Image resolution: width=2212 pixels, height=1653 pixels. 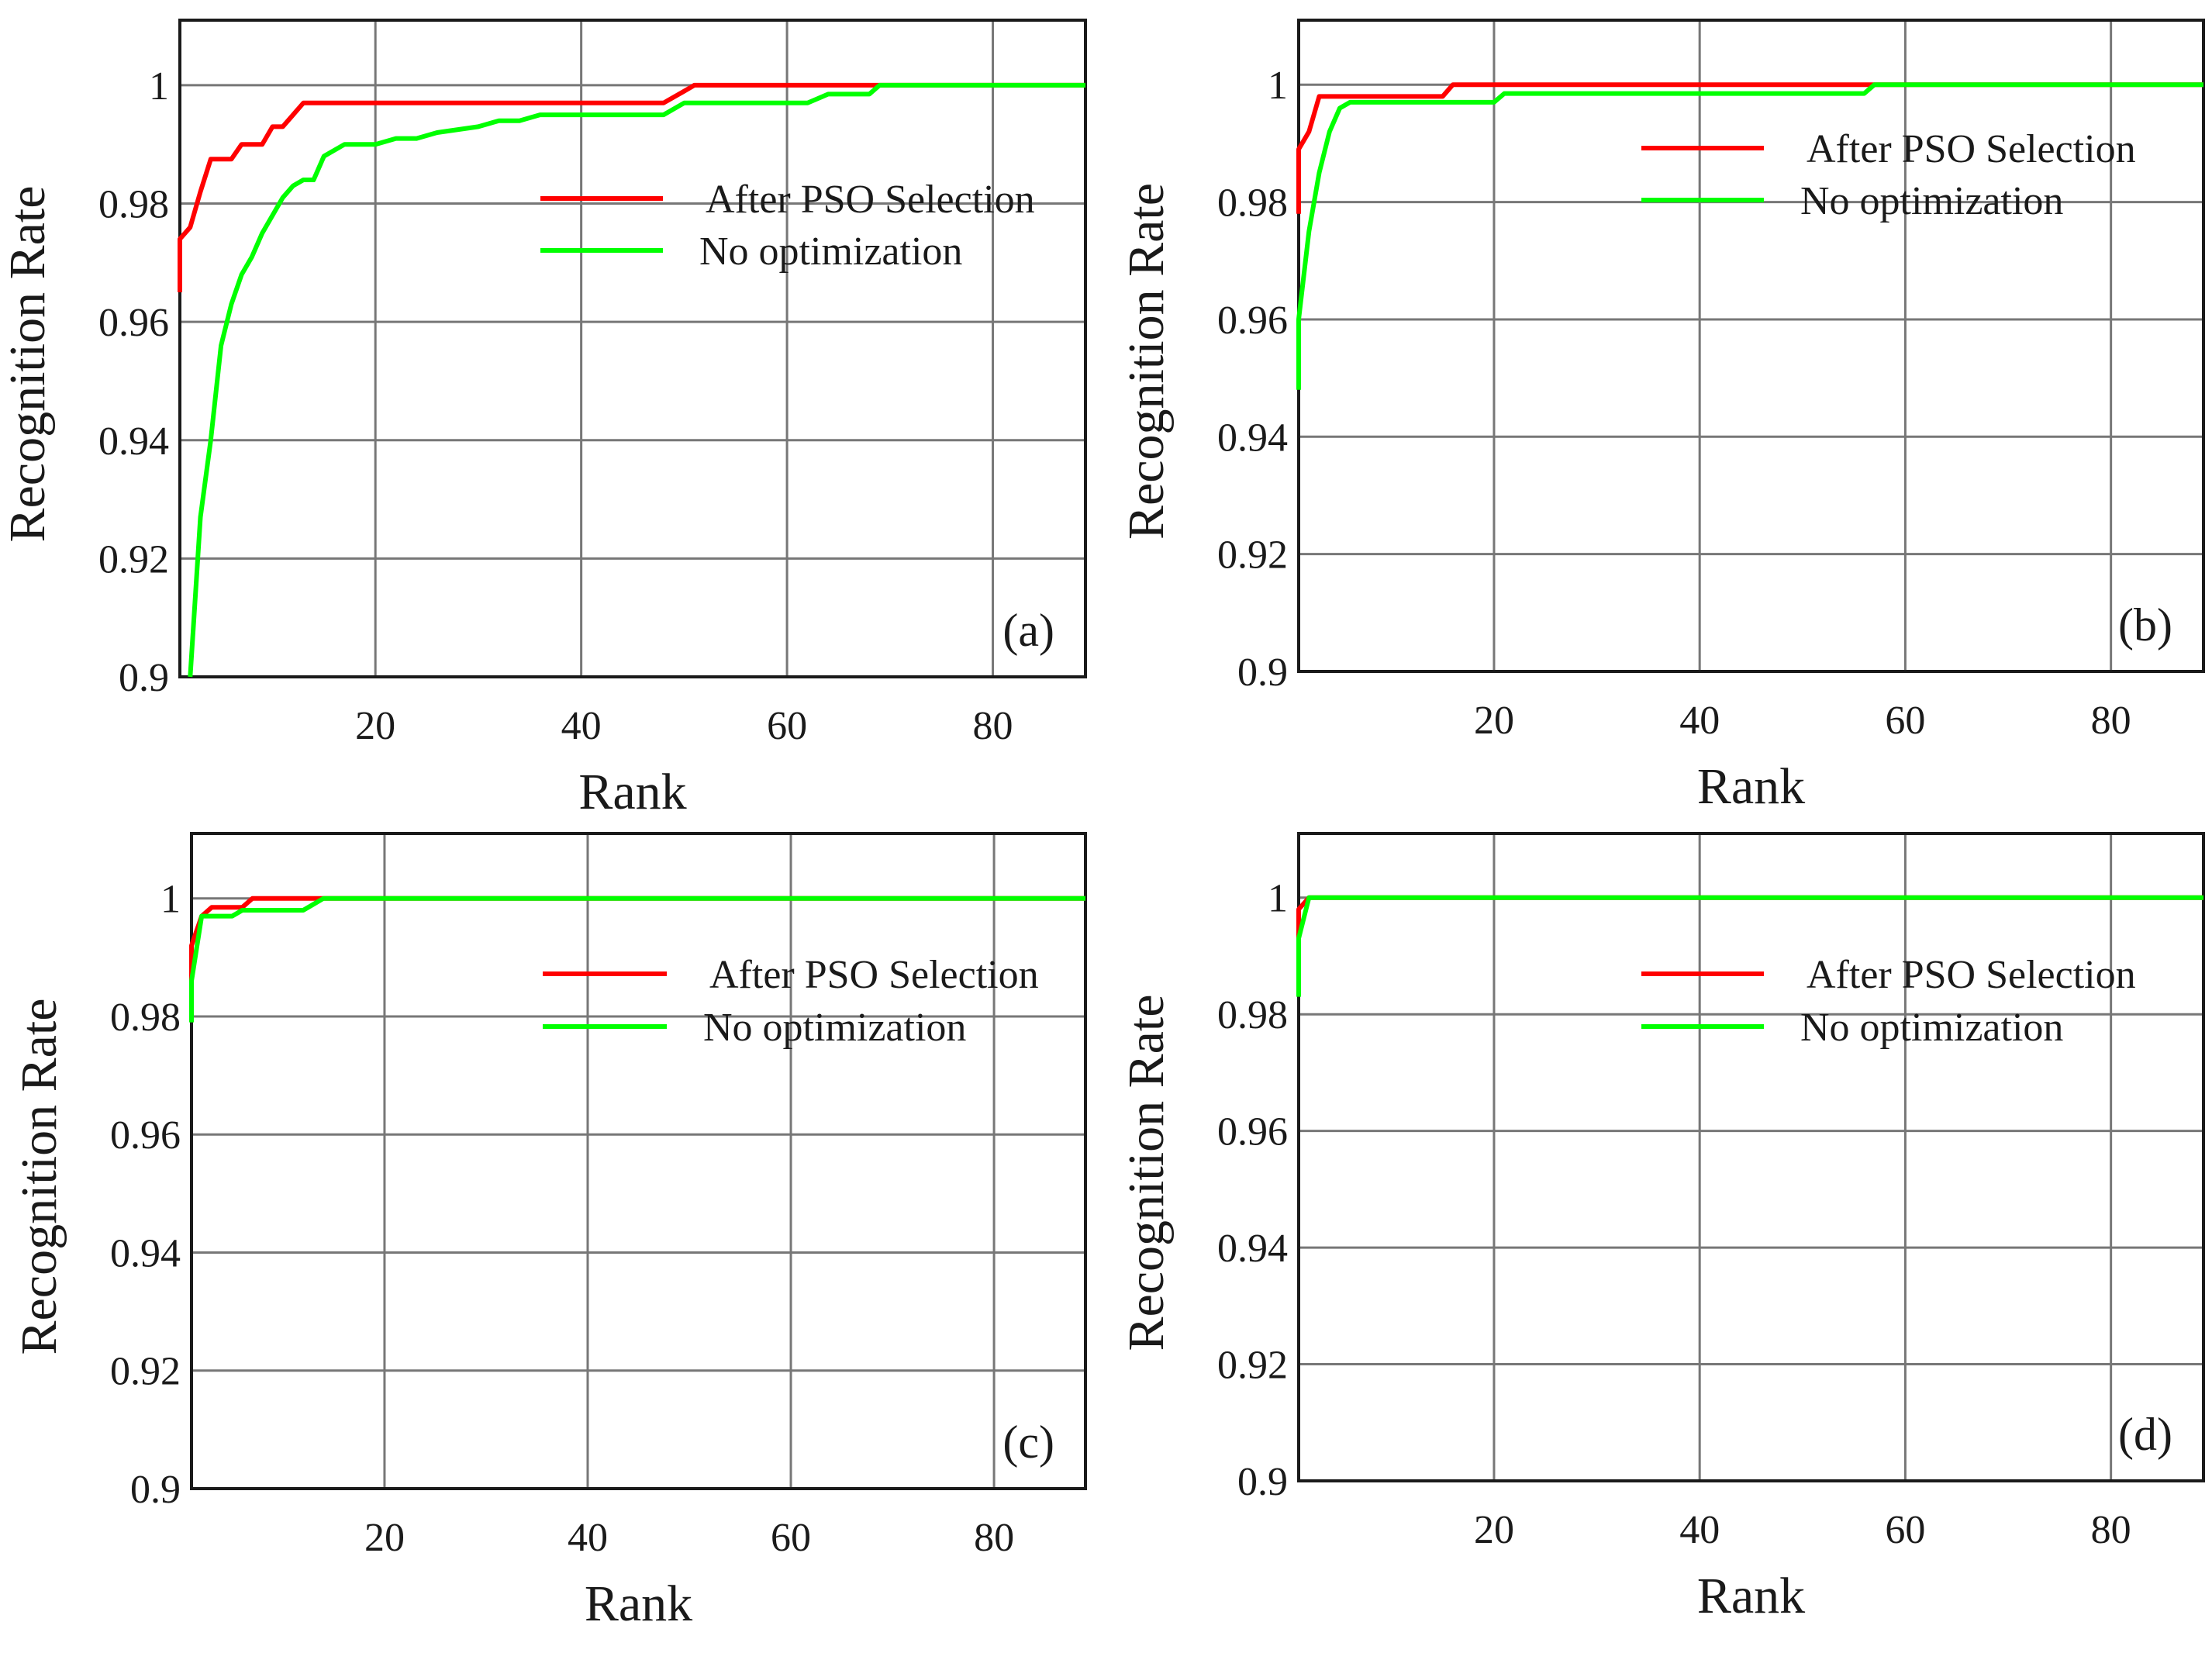 I want to click on panel-label: (c), so click(x=1028, y=1442).